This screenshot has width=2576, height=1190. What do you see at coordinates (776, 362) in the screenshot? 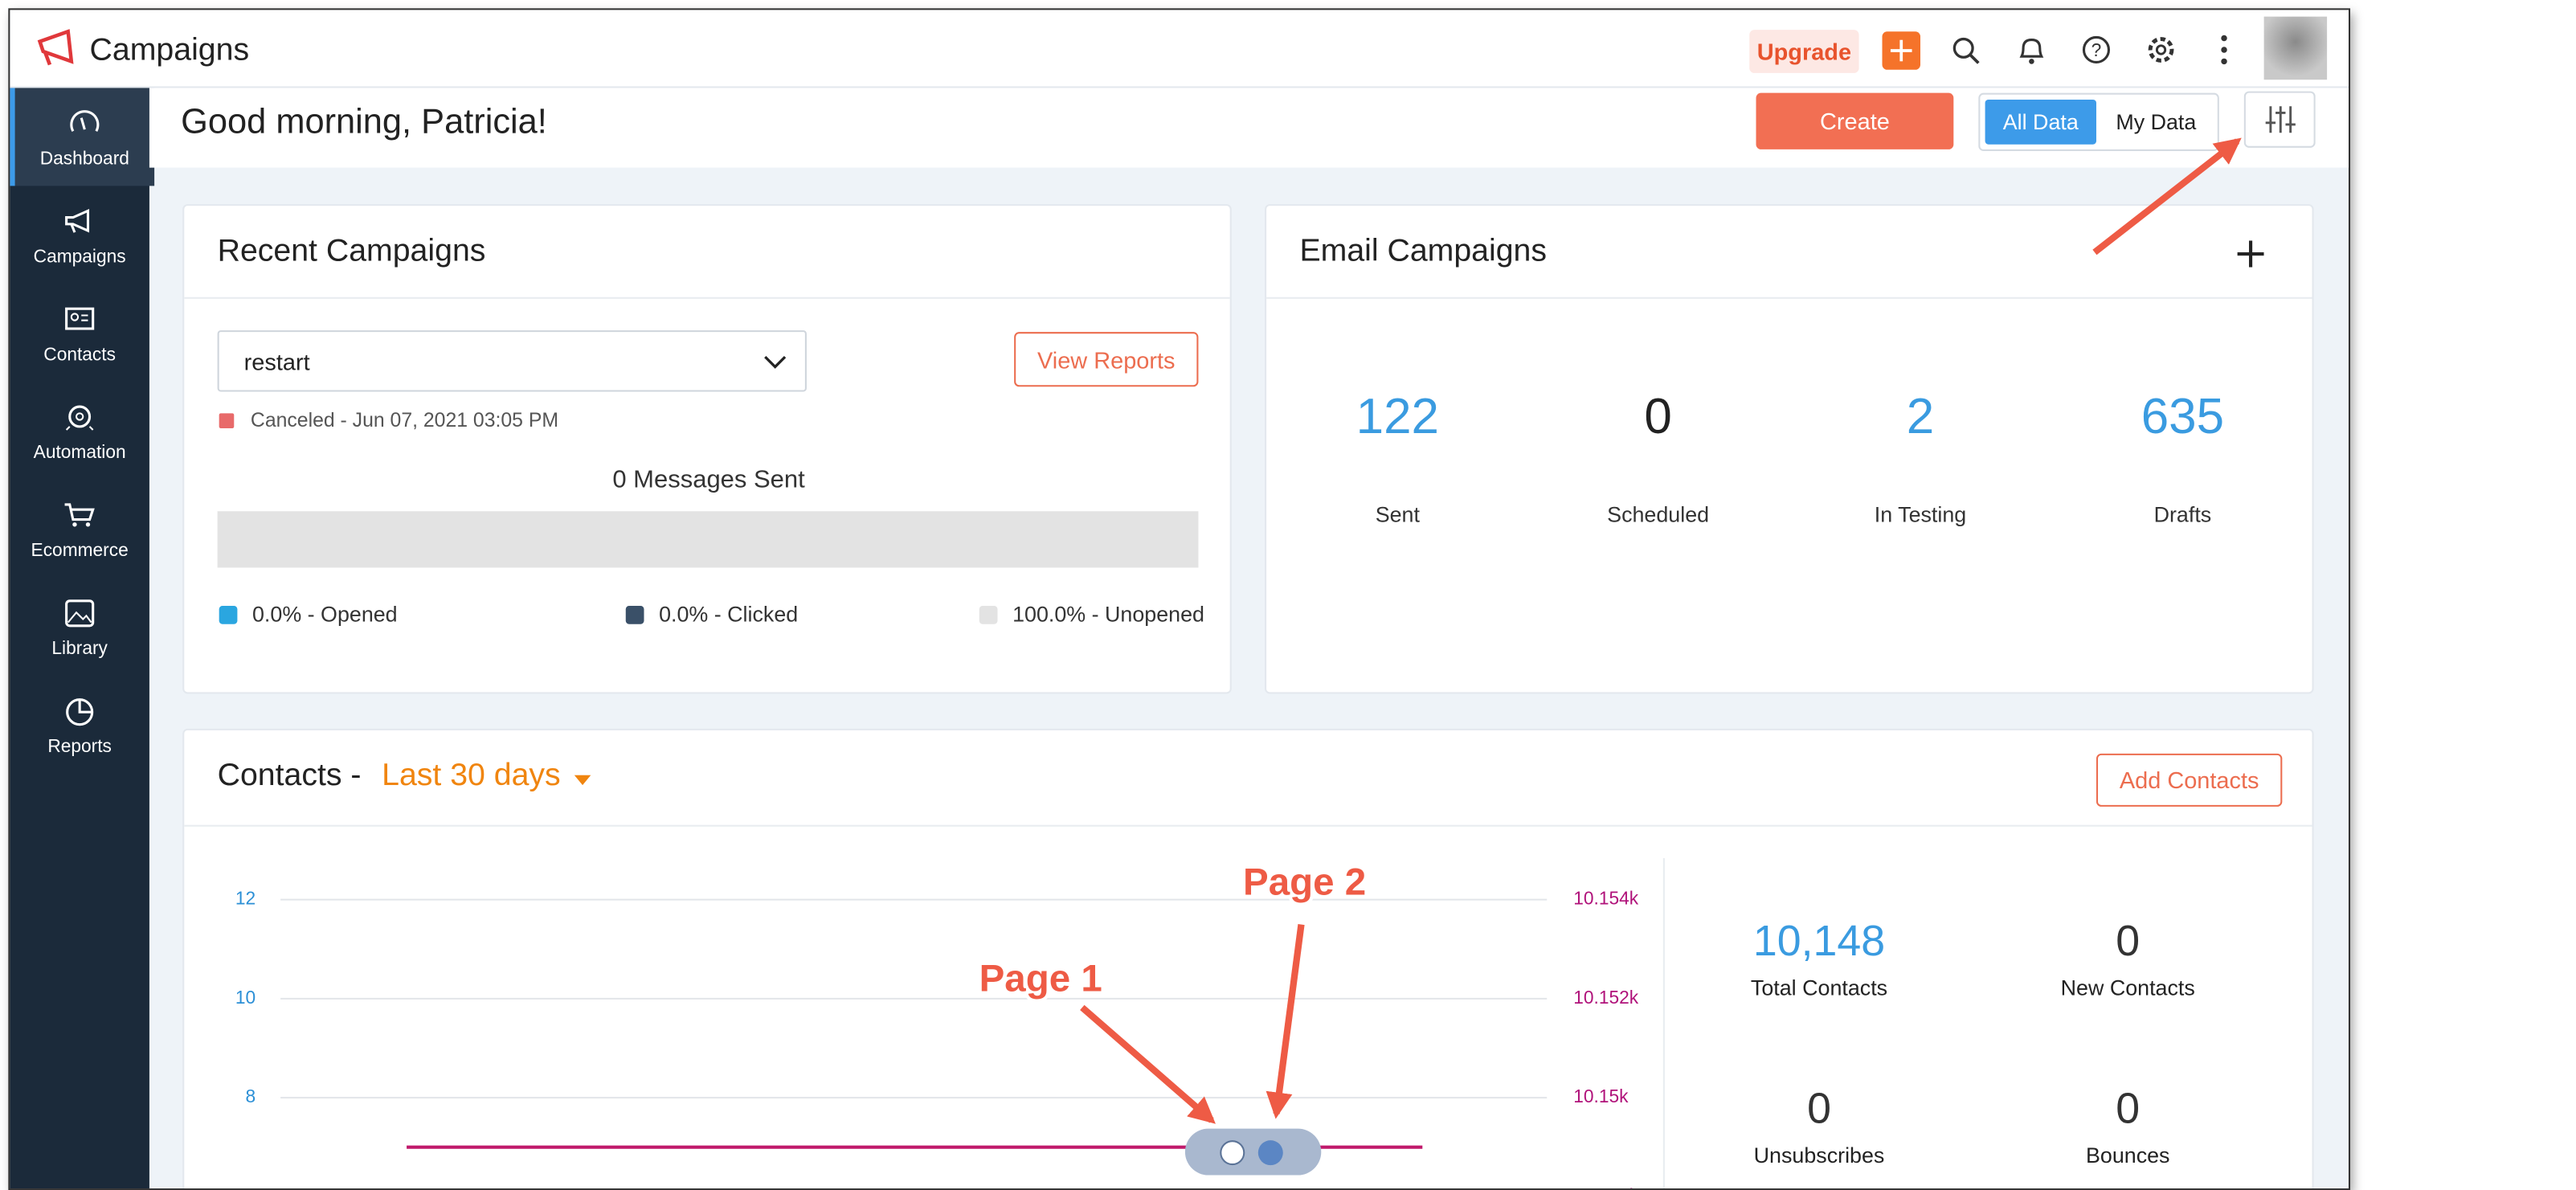
I see `chevron` at bounding box center [776, 362].